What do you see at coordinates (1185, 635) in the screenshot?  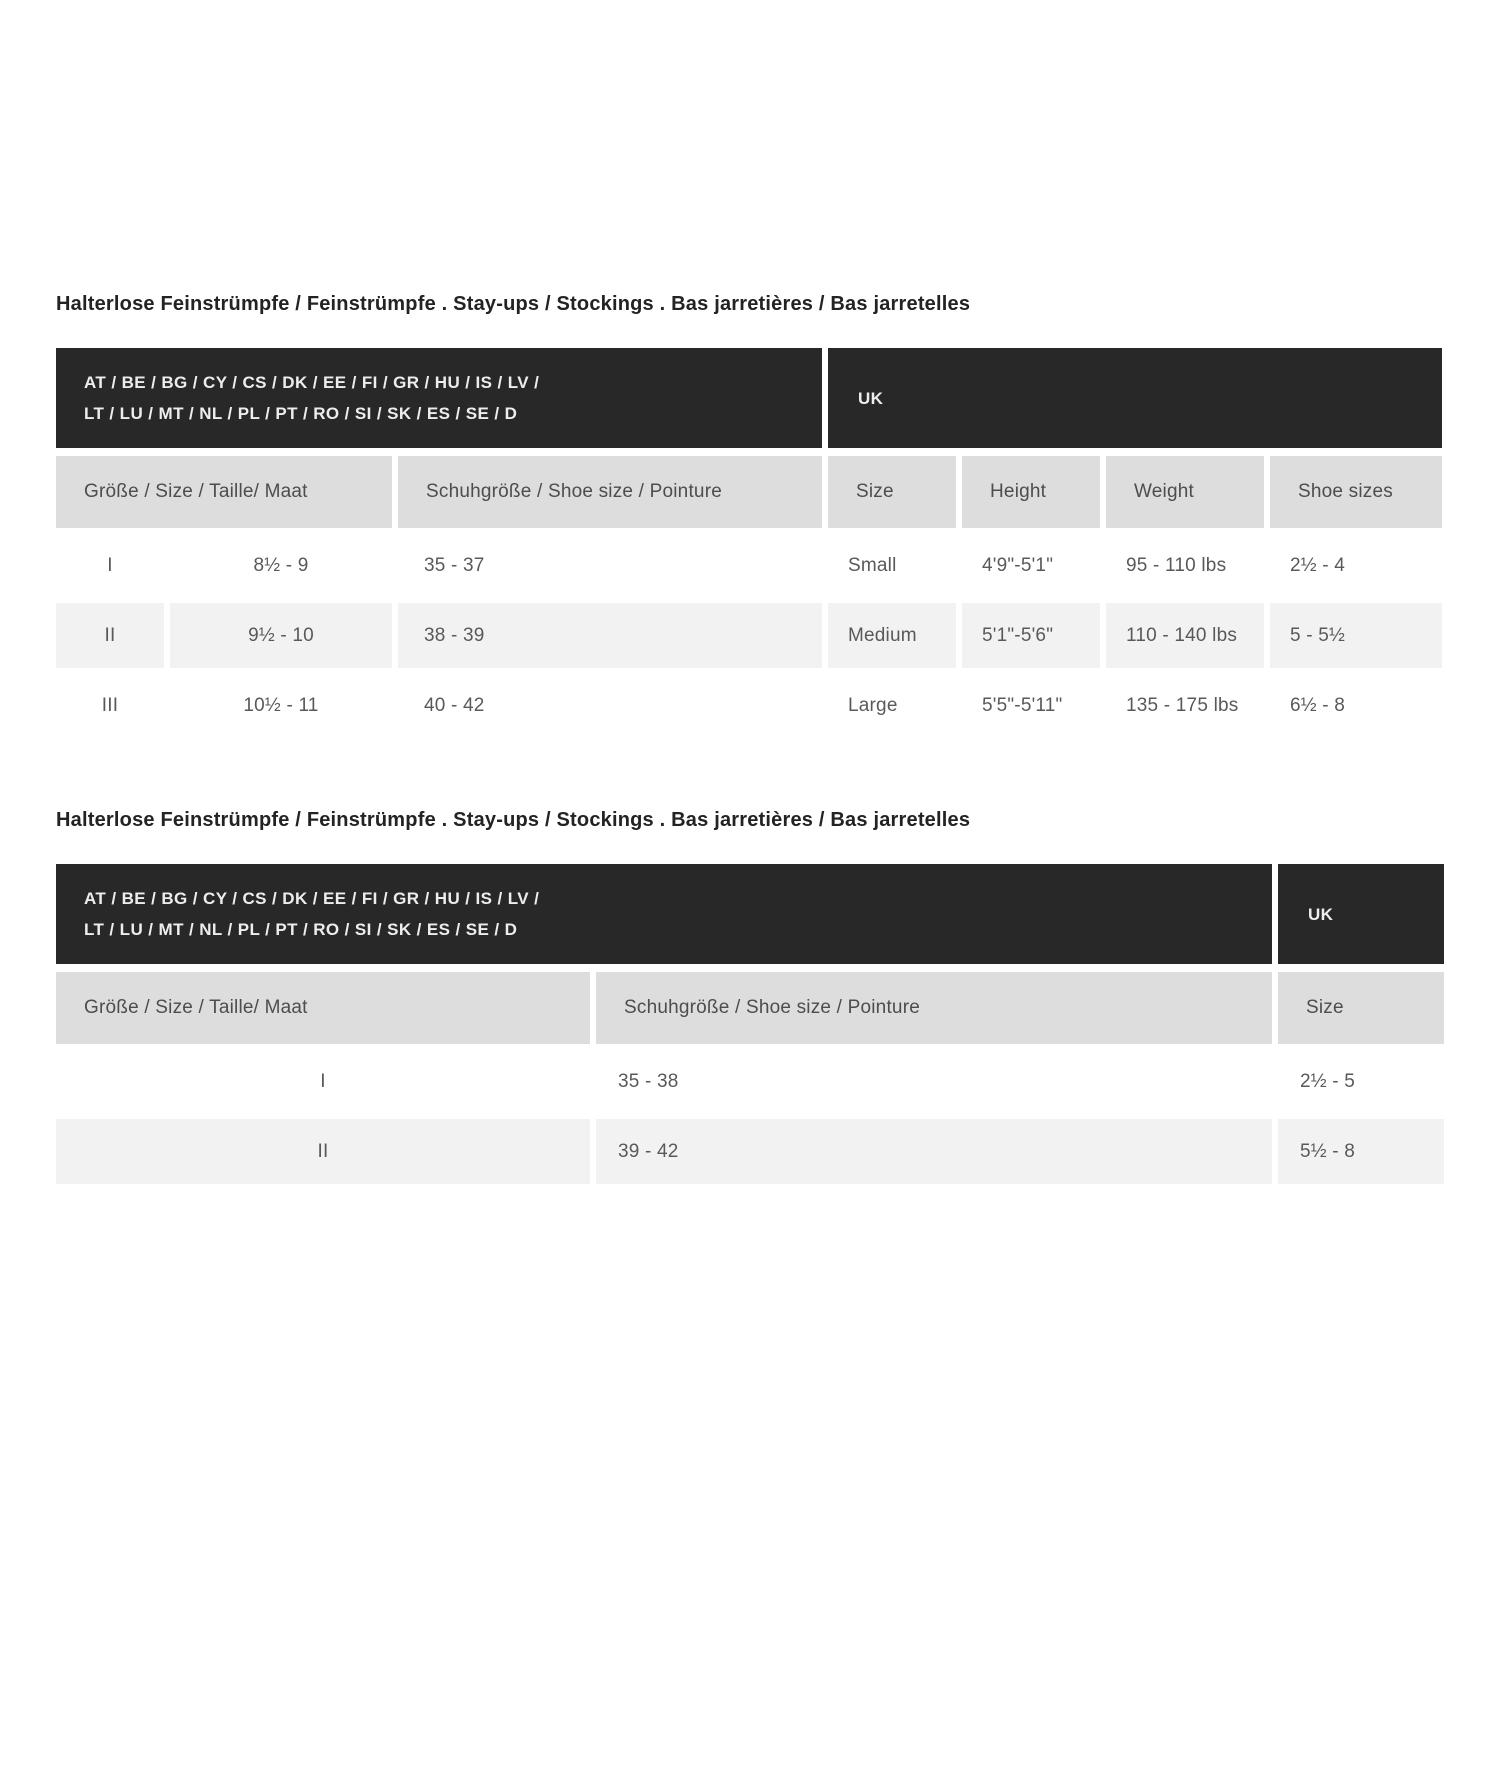 I see `cell-uk-weight: 110 - 140 lbs` at bounding box center [1185, 635].